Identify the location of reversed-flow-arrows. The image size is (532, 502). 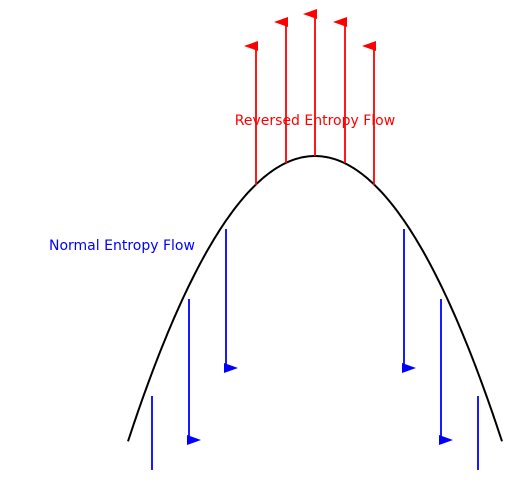
(310, 97).